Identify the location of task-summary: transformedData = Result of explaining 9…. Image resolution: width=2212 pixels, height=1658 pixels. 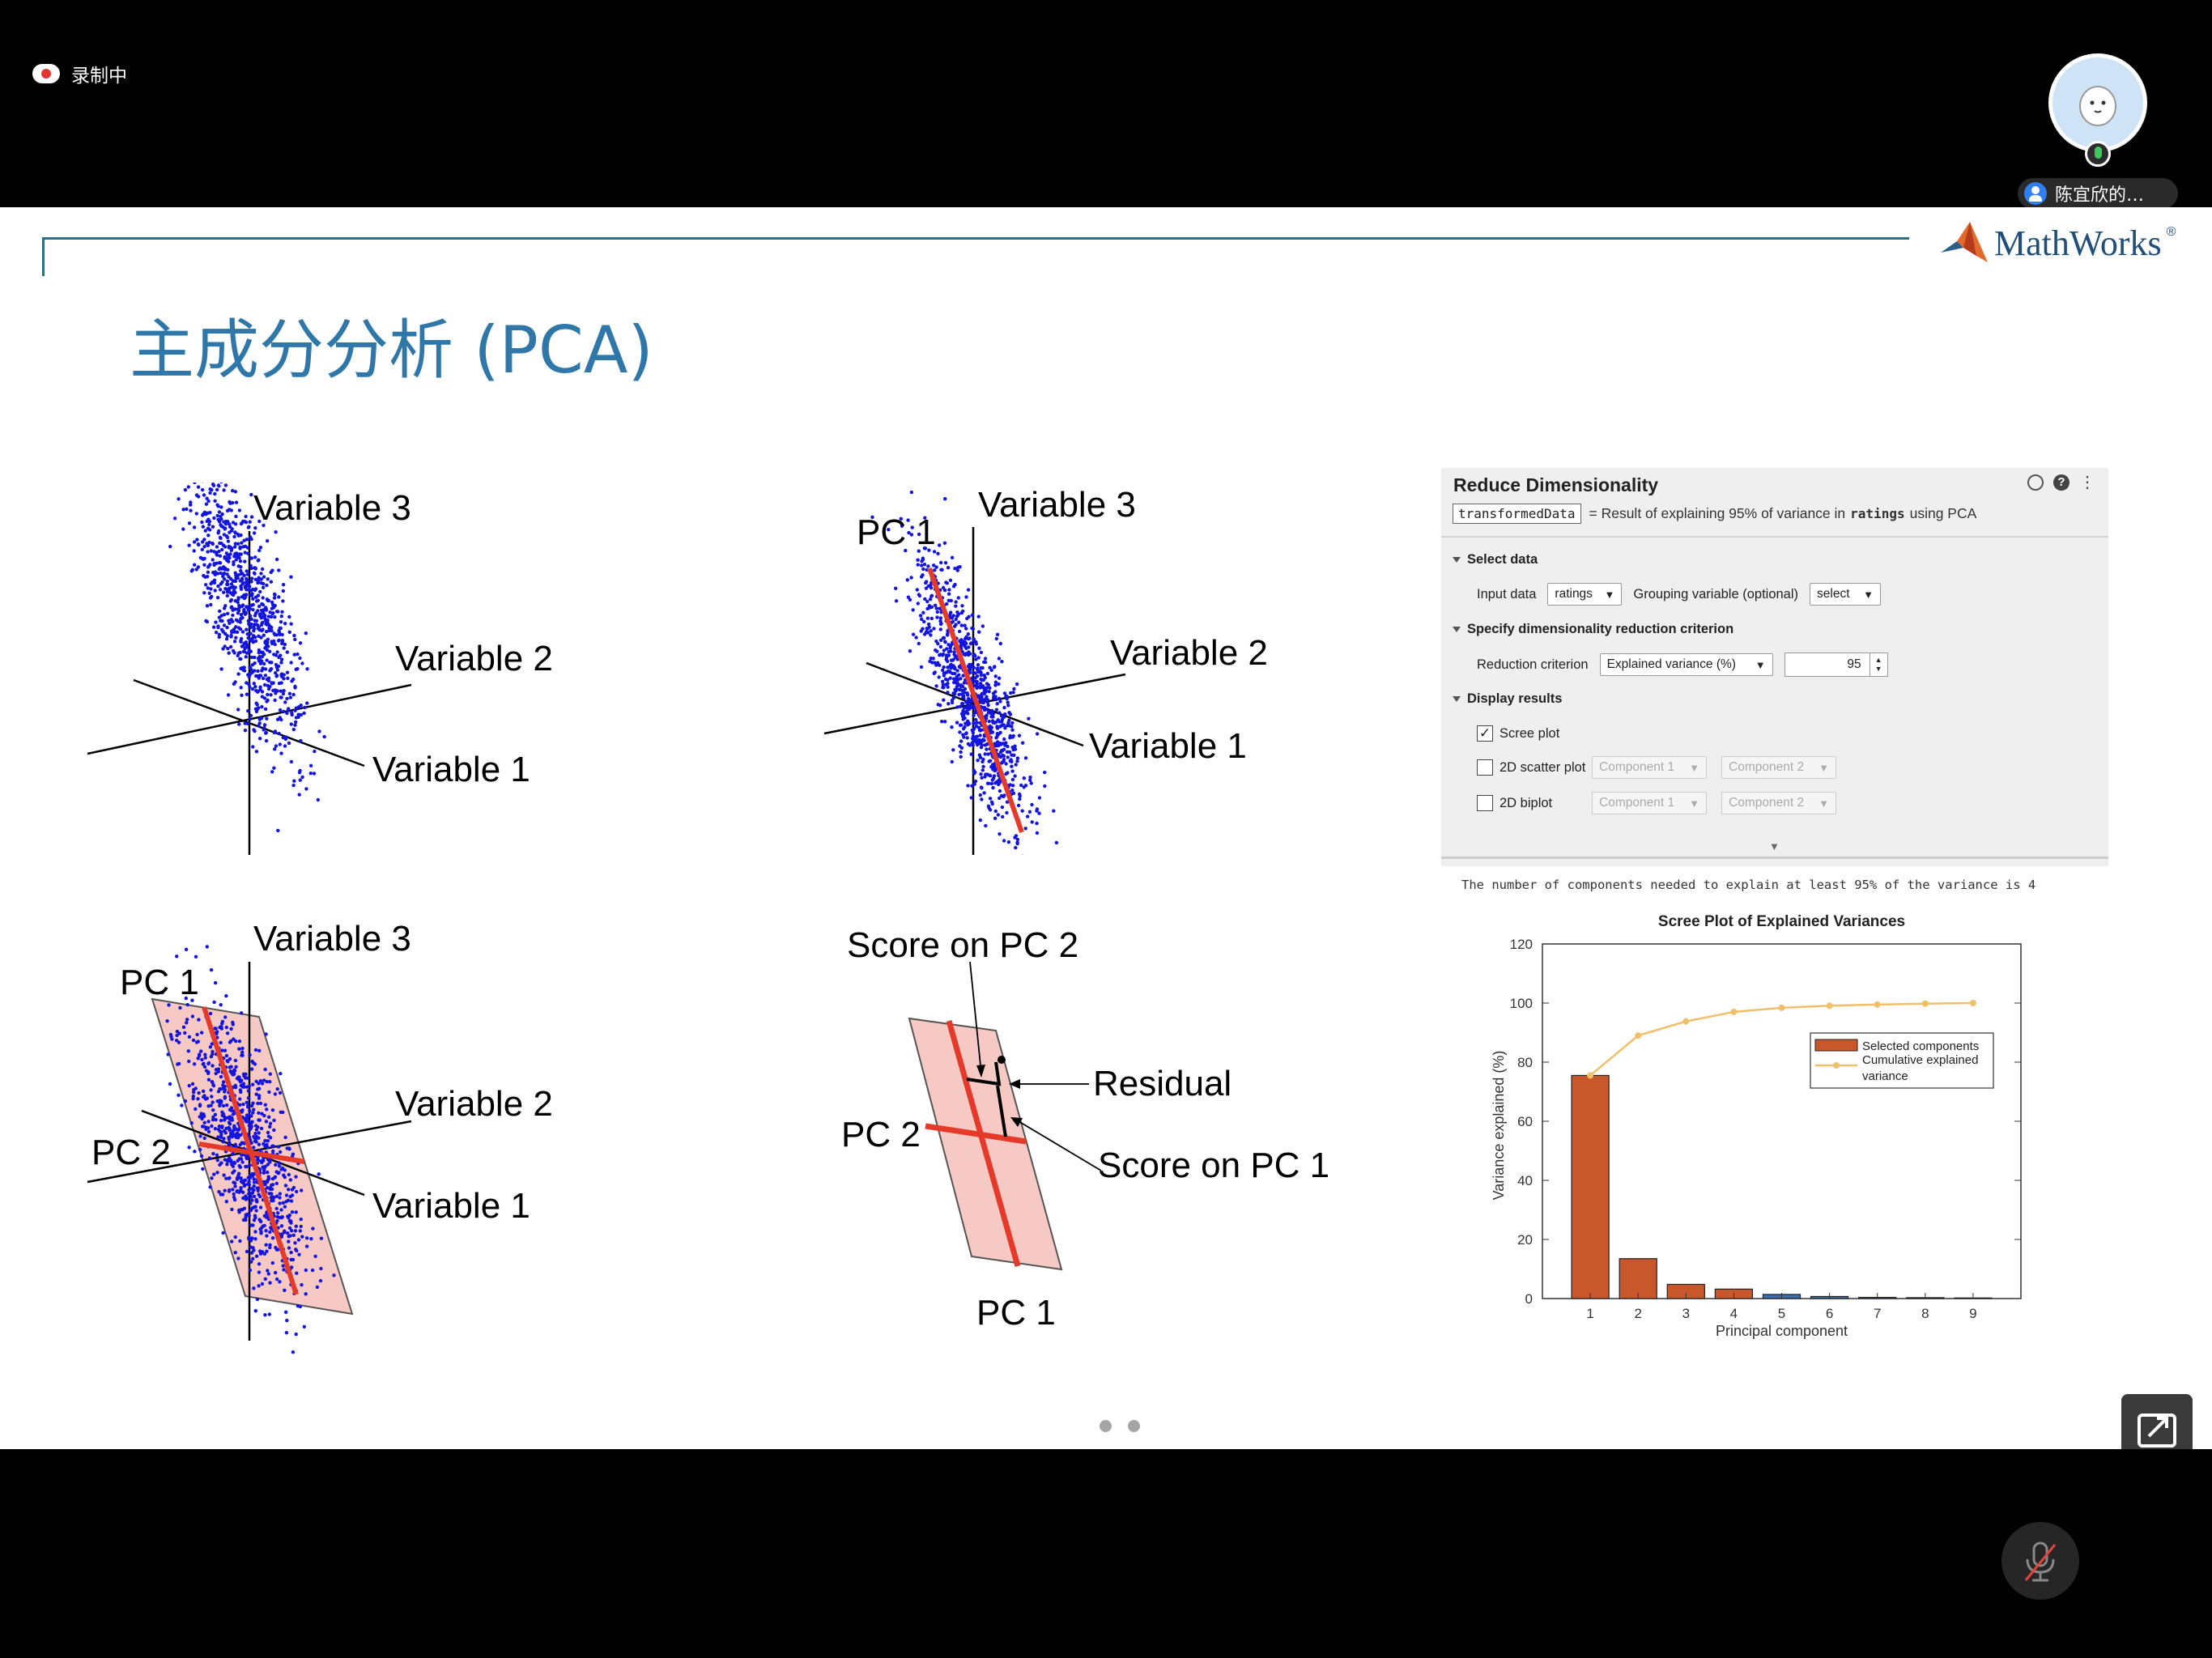
(1714, 514).